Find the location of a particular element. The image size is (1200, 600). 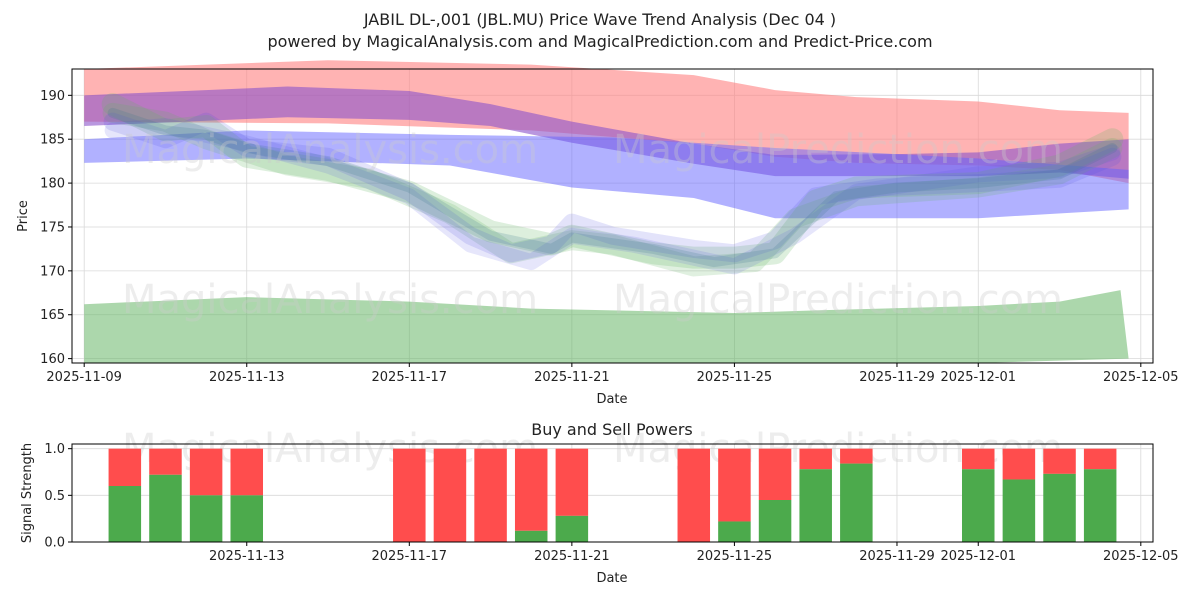

top-x-tick-label: 2025-11-13 is located at coordinates (247, 377).